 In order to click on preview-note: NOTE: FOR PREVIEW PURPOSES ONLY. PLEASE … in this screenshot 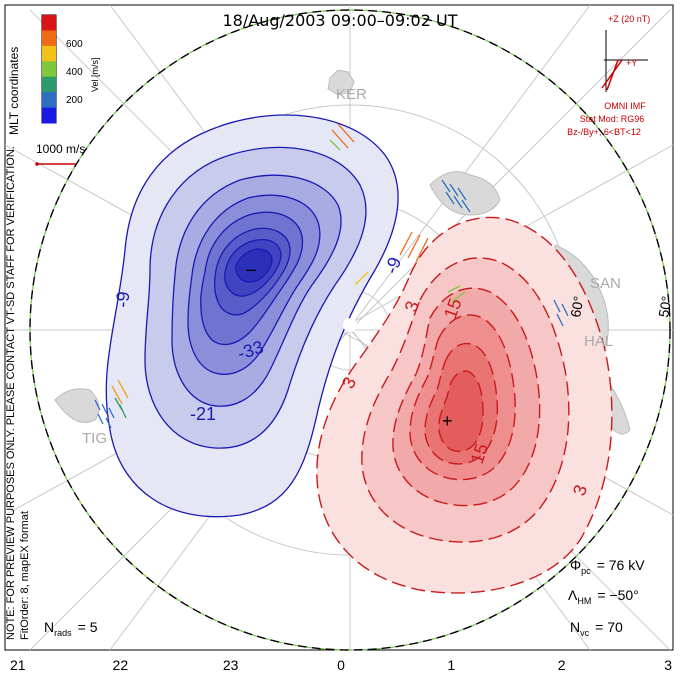, I will do `click(11, 393)`.